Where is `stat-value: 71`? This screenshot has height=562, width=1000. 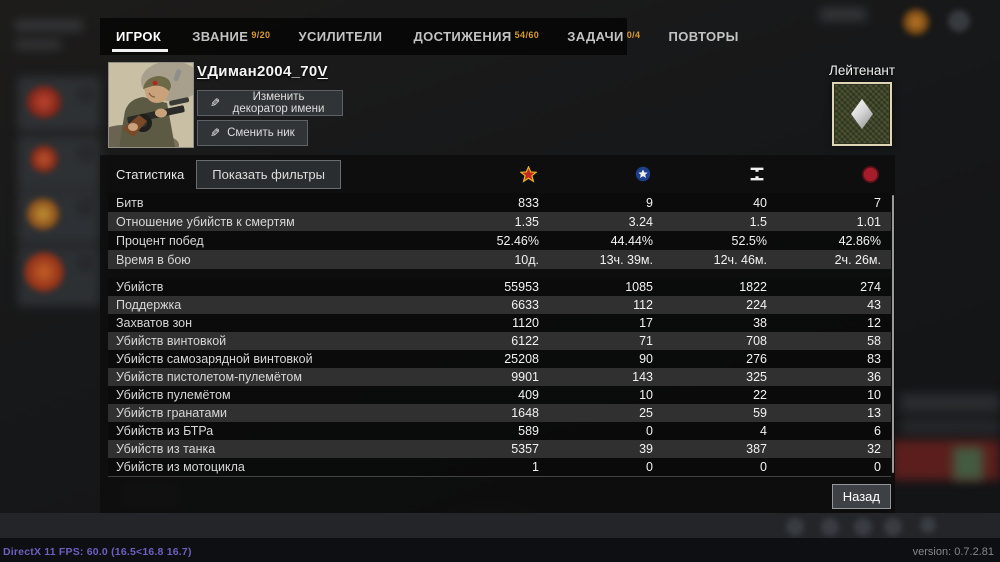 stat-value: 71 is located at coordinates (646, 341).